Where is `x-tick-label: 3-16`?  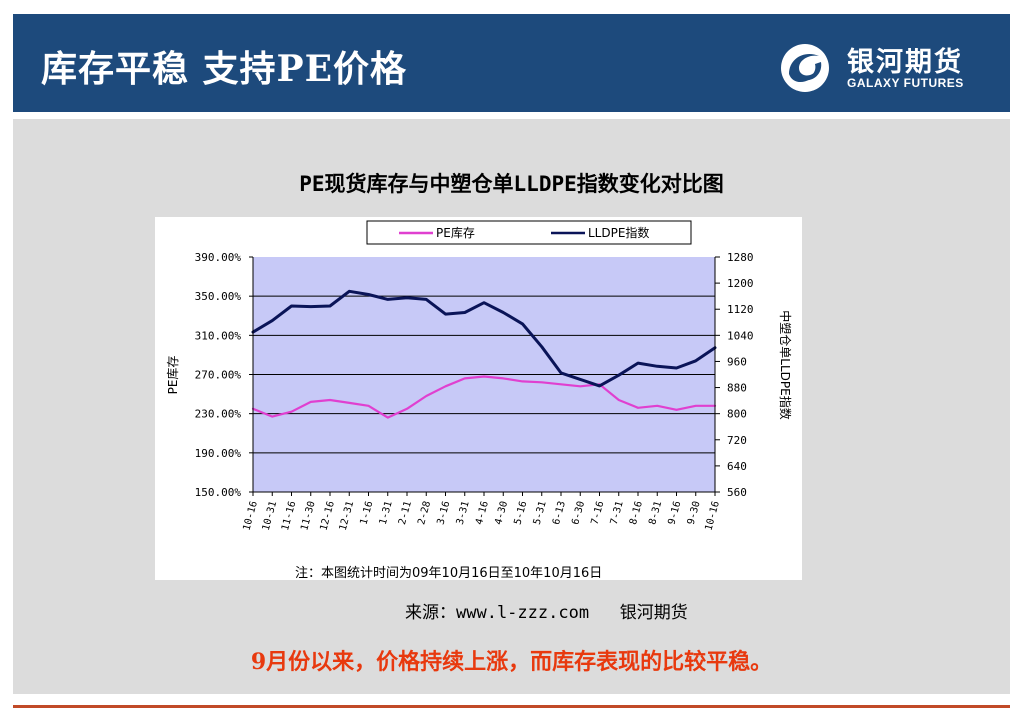 x-tick-label: 3-16 is located at coordinates (444, 513).